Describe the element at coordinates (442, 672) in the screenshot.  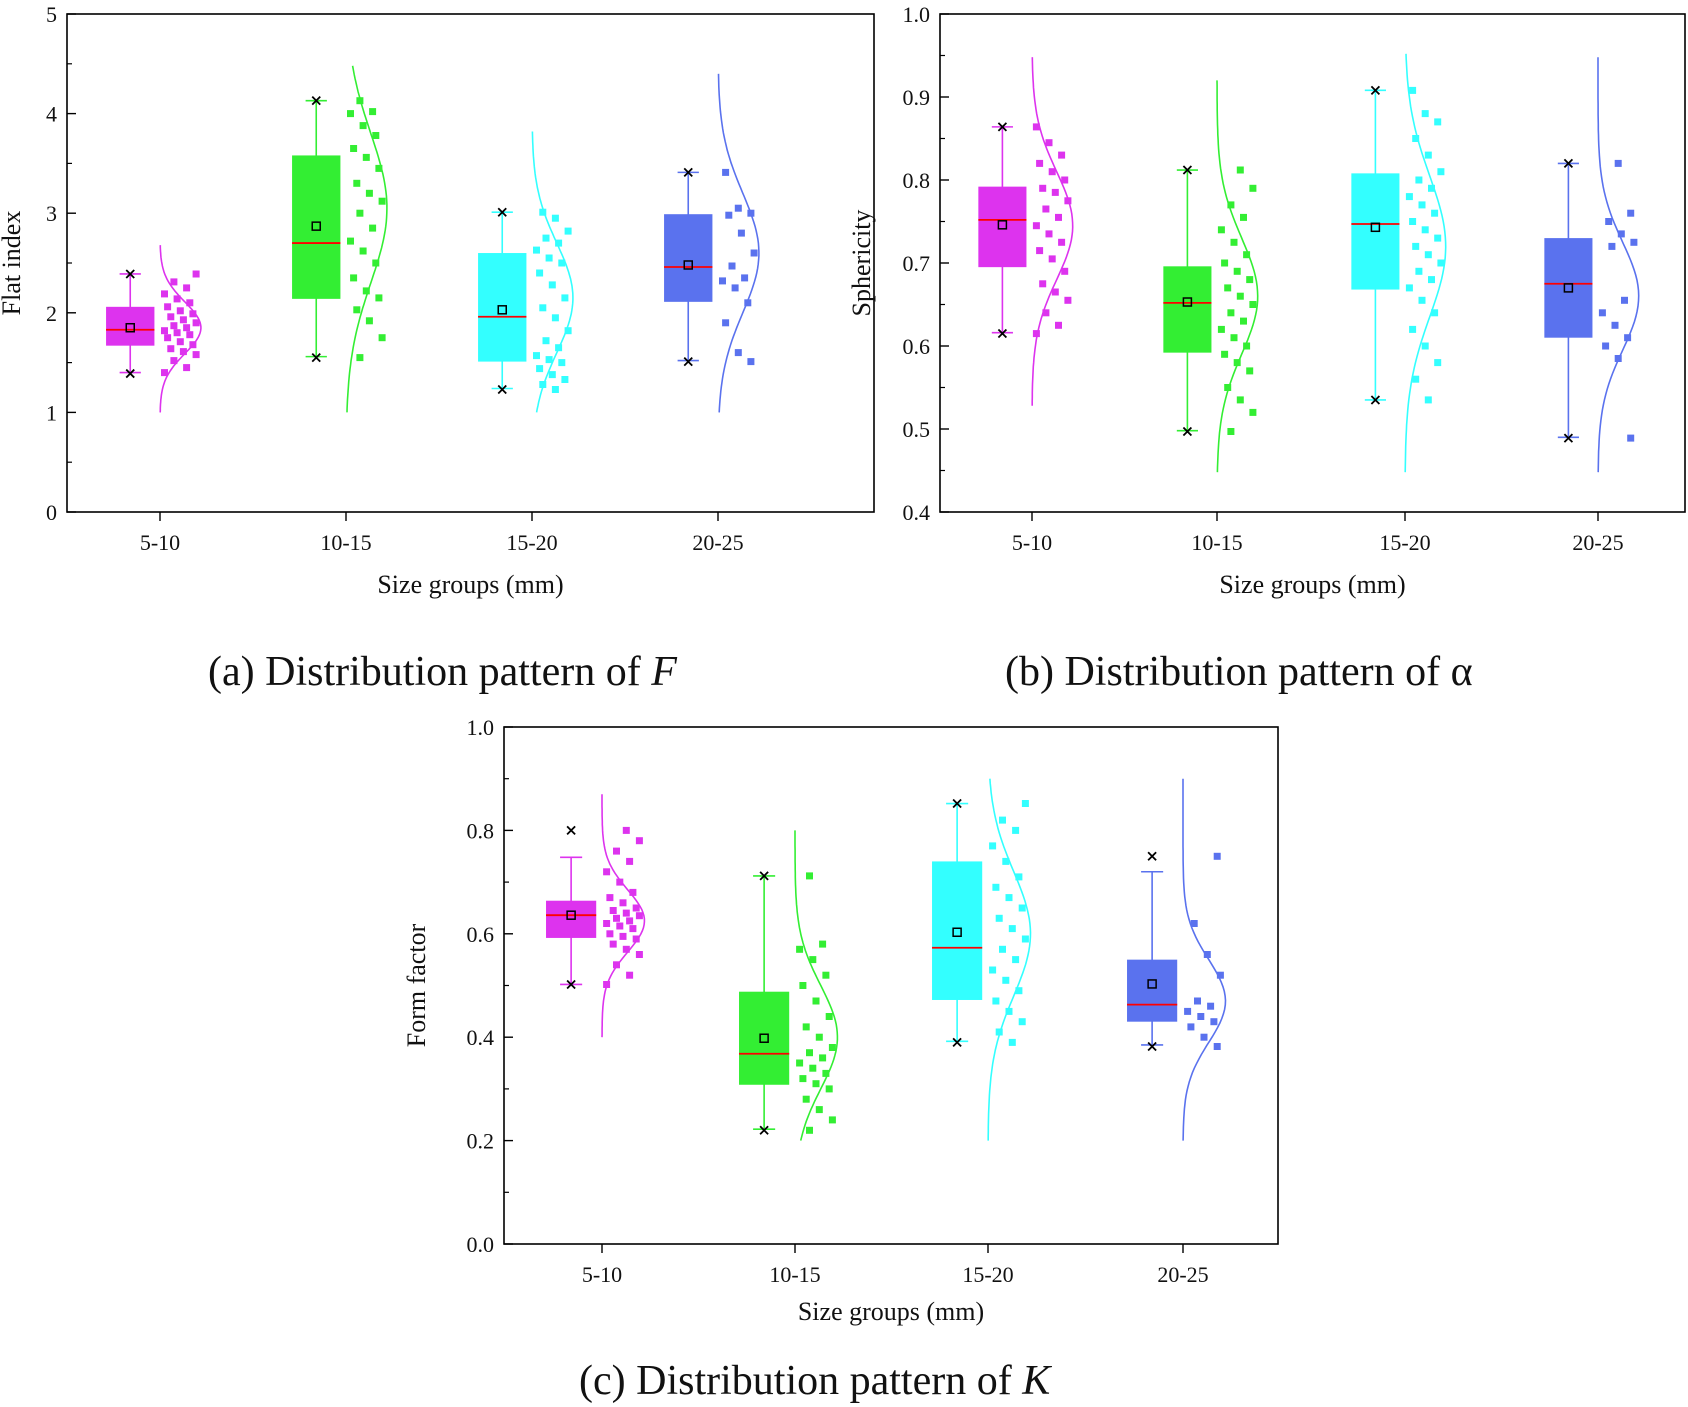
I see `caption-a: (a) Distribution pattern of F` at that location.